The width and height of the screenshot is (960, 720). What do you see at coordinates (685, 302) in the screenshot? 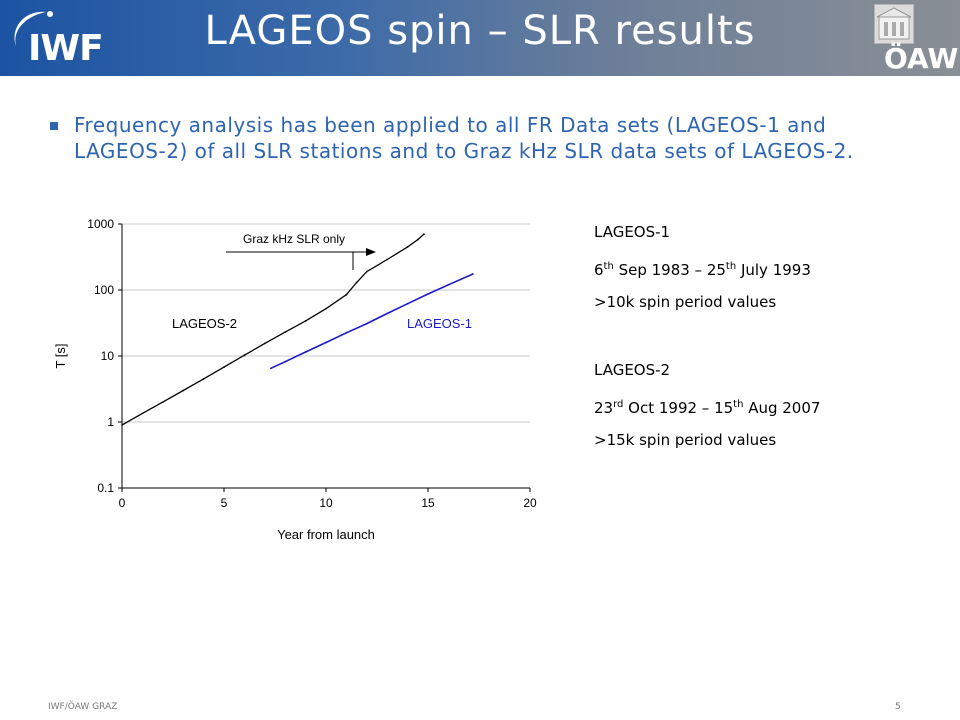
I see `lageos1-count: >10k spin period values` at bounding box center [685, 302].